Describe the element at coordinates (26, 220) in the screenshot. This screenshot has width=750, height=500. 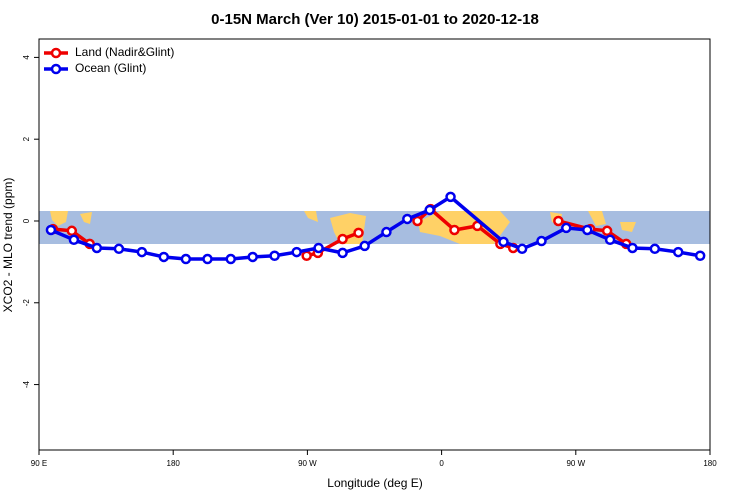
I see `y-tick-label: 0` at that location.